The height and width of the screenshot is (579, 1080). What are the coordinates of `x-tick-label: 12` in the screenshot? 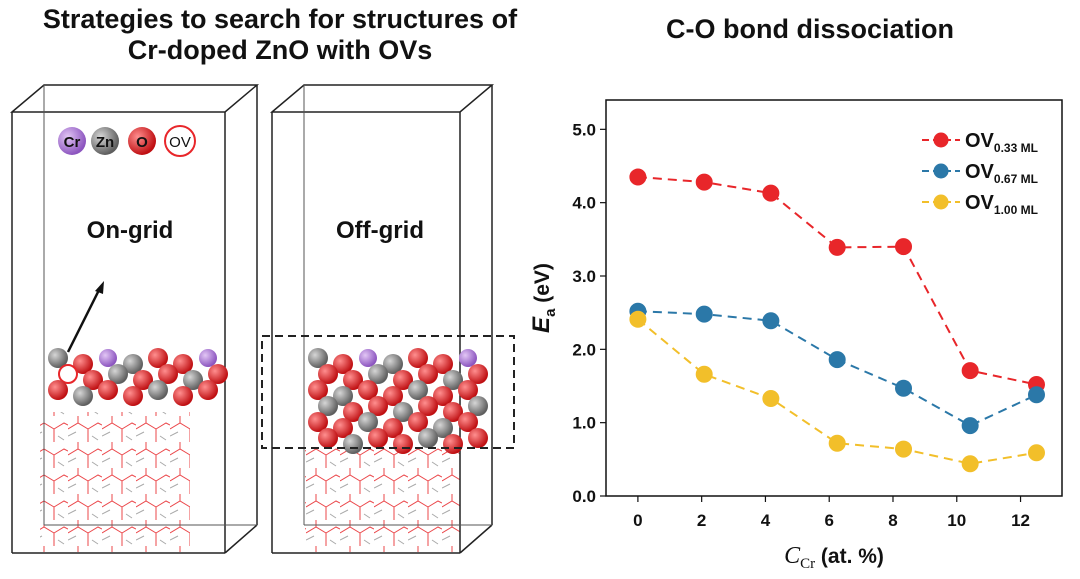 It's located at (1020, 520).